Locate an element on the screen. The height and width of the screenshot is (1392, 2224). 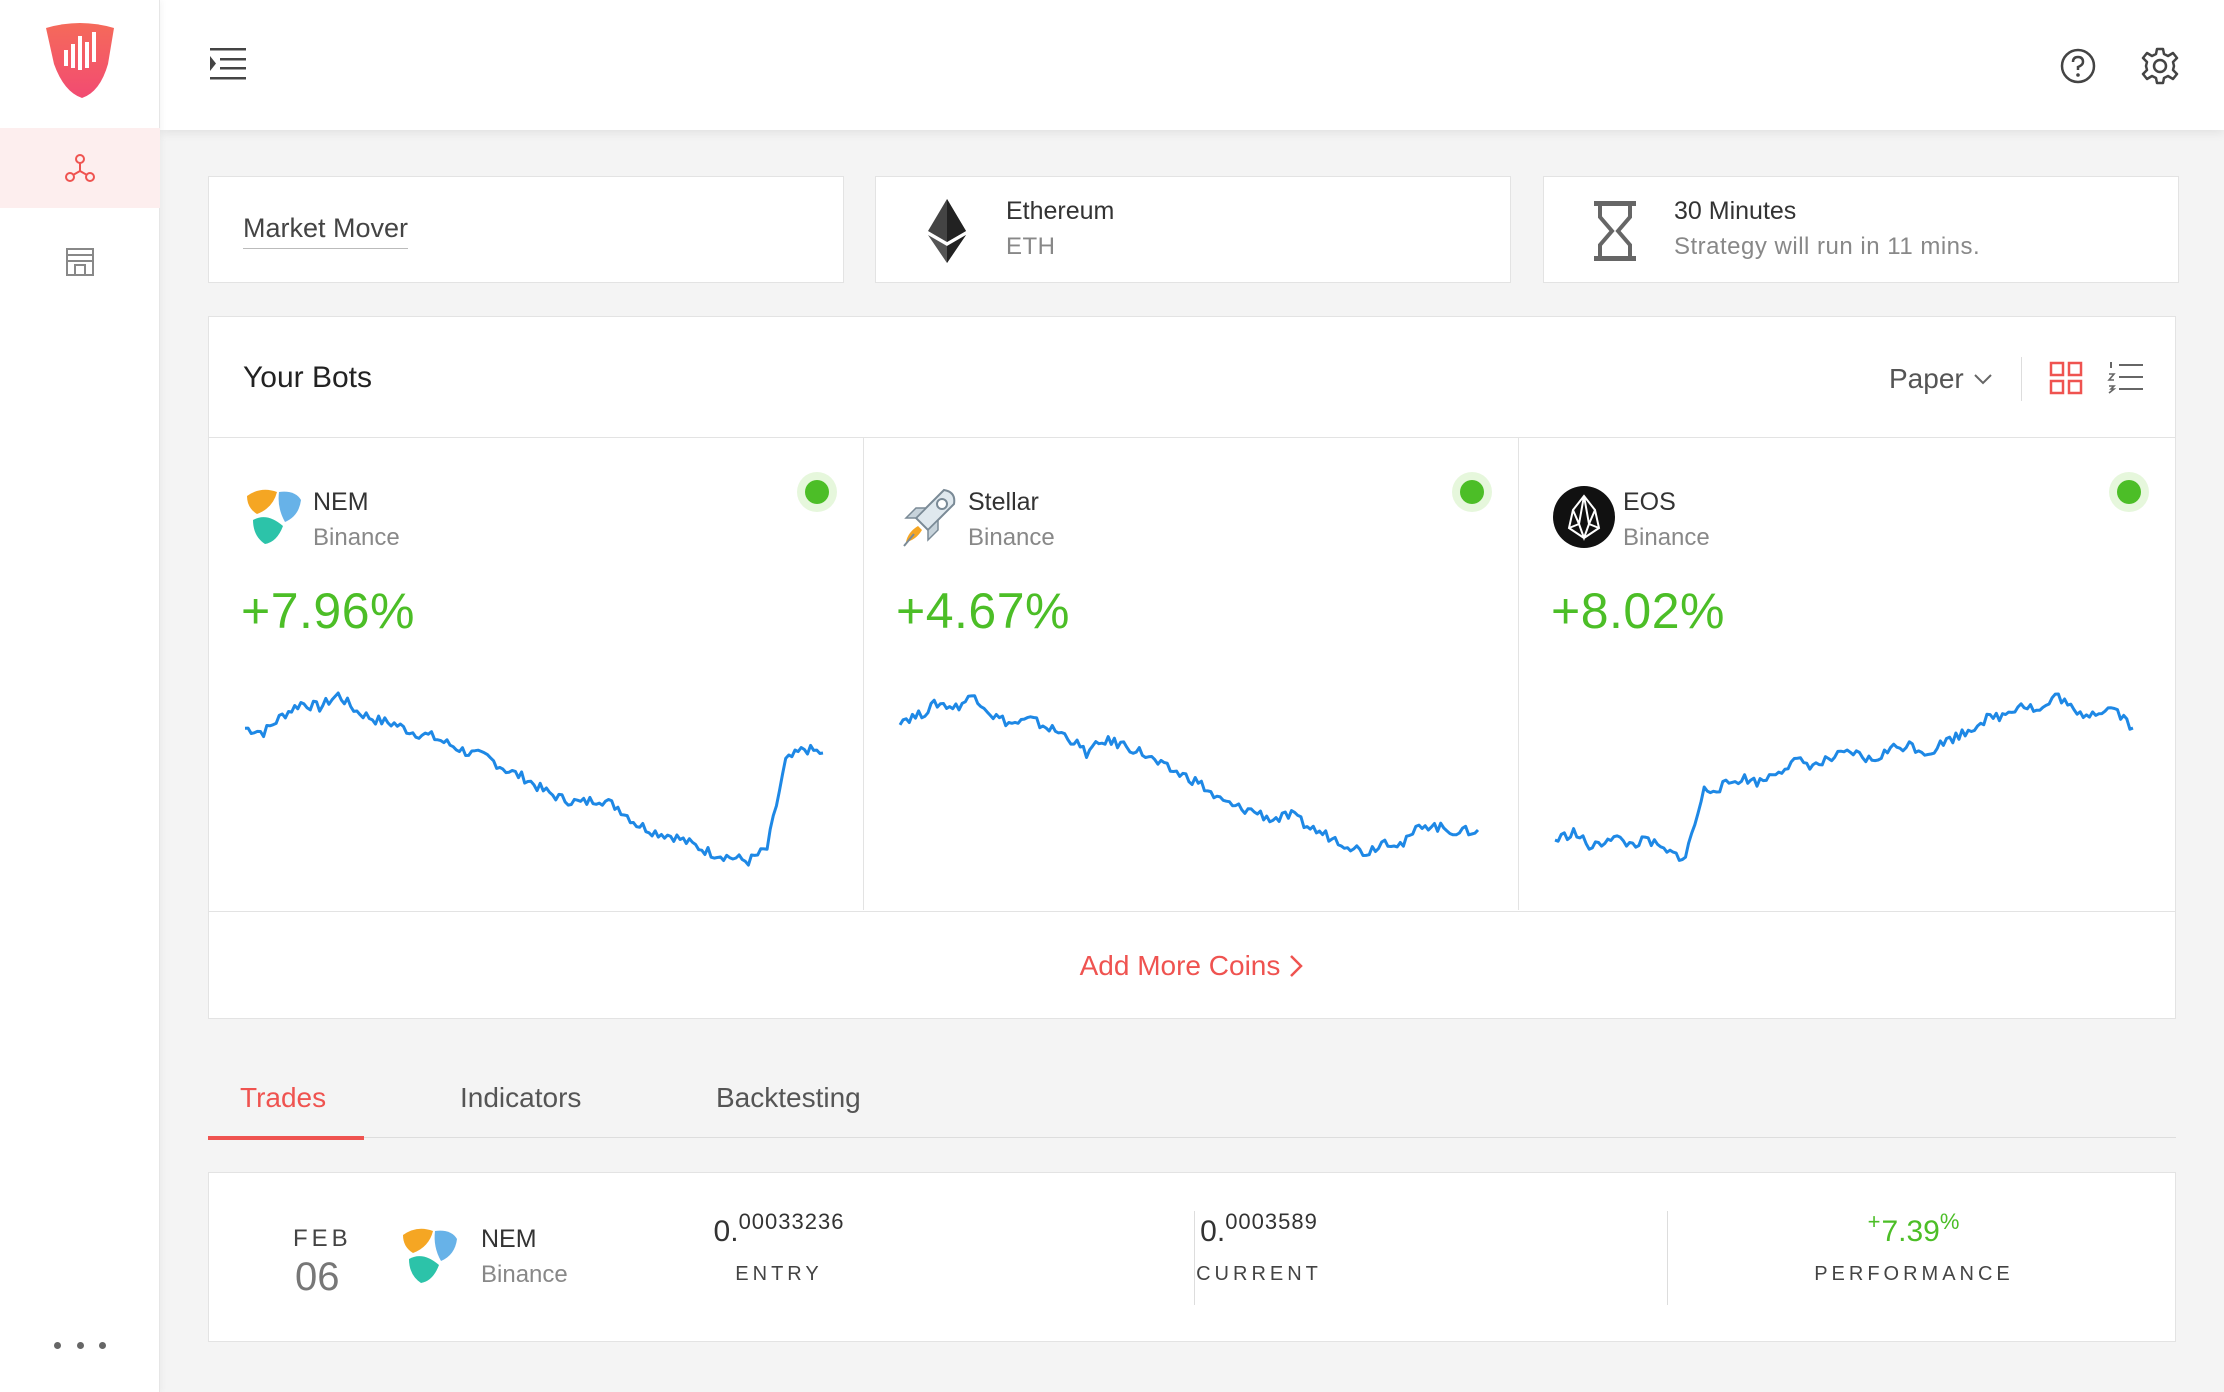
ethereum-icon is located at coordinates (947, 231).